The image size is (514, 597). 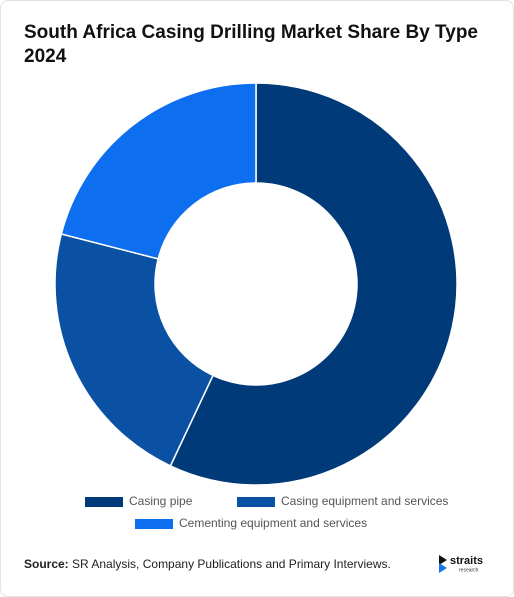 I want to click on logo: straits research, so click(x=461, y=564).